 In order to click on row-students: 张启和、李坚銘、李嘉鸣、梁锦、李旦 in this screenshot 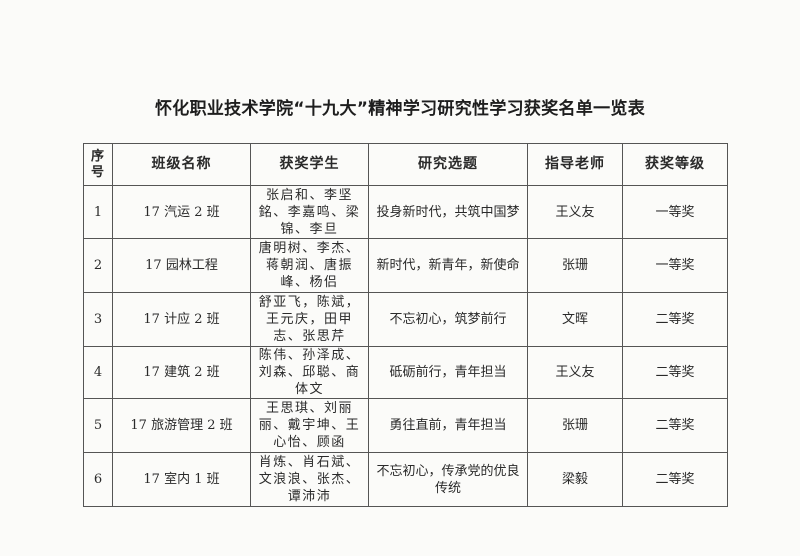, I will do `click(309, 212)`.